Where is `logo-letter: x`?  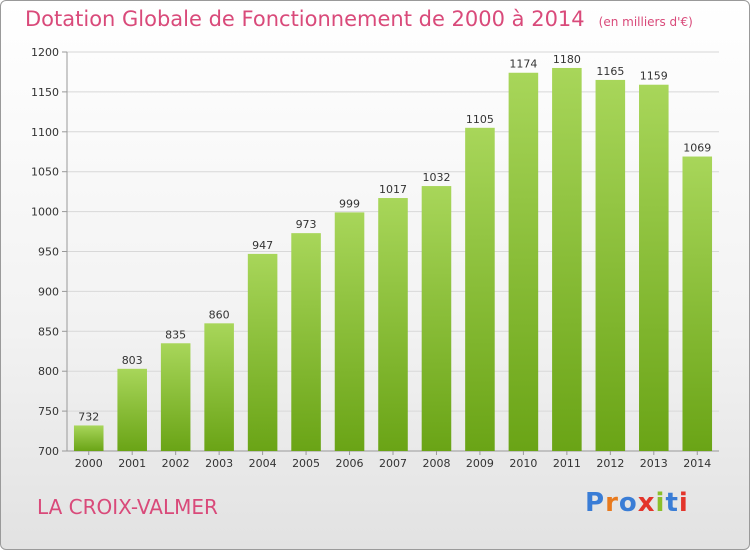
logo-letter: x is located at coordinates (646, 503).